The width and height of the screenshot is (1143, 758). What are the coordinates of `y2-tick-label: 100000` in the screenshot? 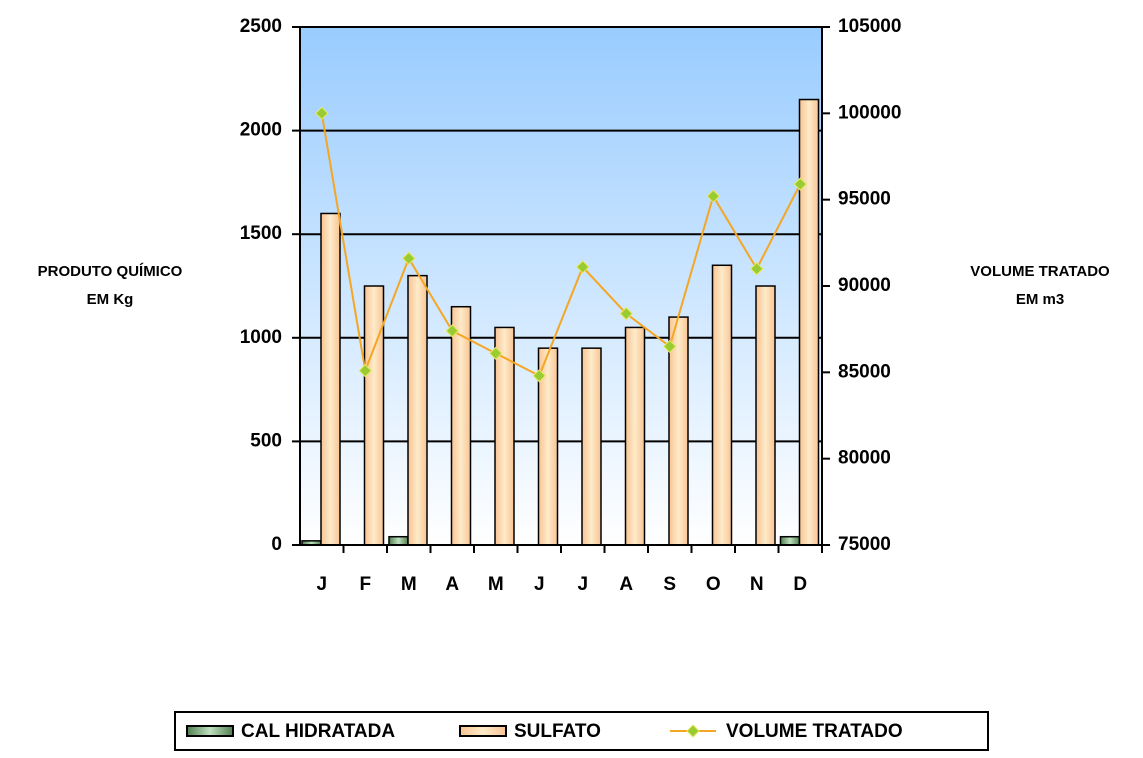 It's located at (869, 112).